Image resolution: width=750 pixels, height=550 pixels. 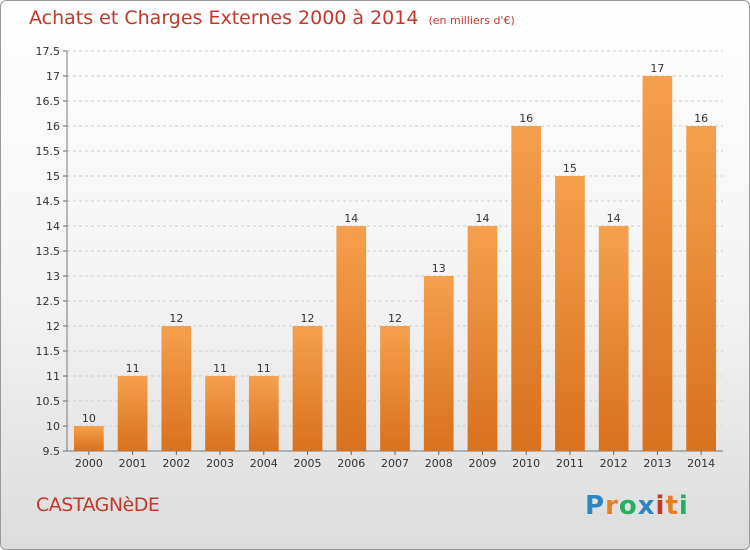 I want to click on y-tick-label: 12, so click(x=53, y=326).